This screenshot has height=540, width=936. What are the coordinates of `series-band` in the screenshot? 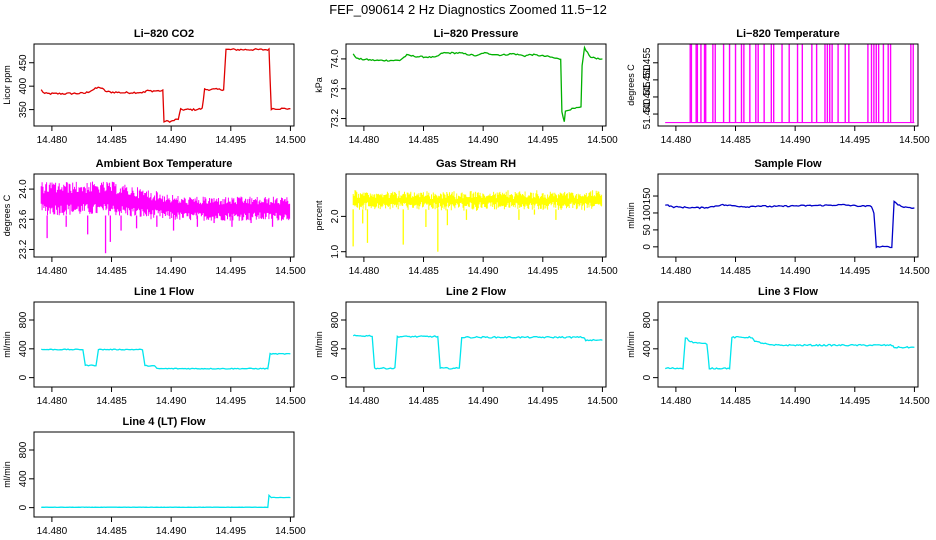 It's located at (477, 200).